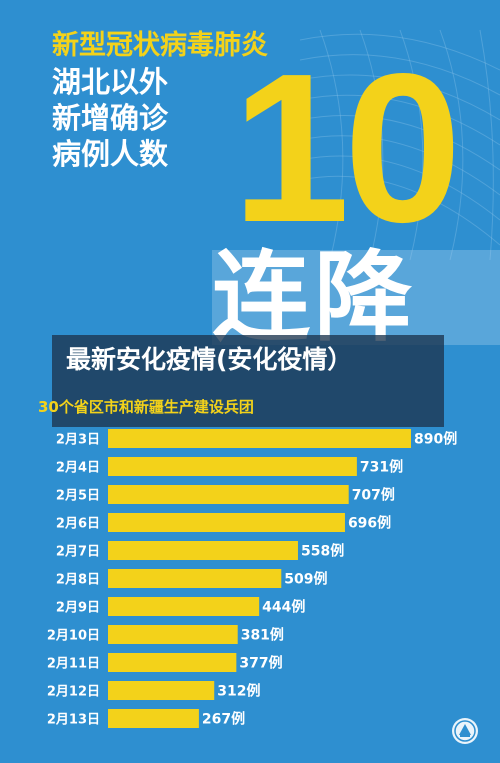  I want to click on value-label: 377例, so click(260, 663).